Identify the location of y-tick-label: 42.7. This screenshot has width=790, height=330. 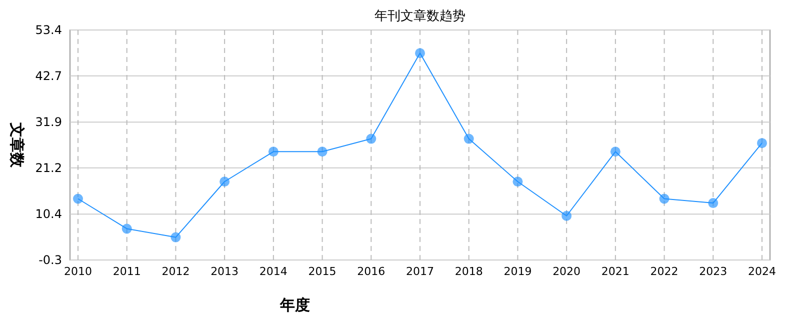
(48, 75).